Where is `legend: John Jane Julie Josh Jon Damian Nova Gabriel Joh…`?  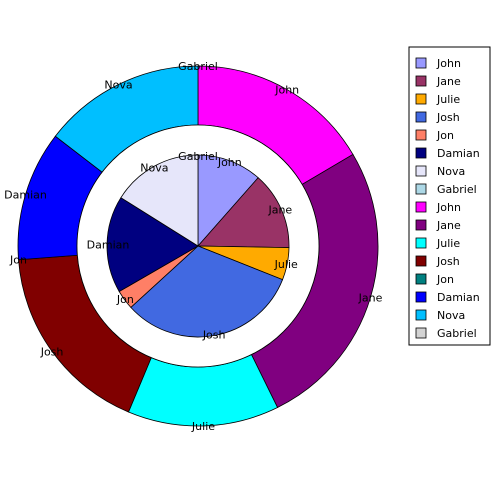 legend: John Jane Julie Josh Jon Damian Nova Gabriel Joh… is located at coordinates (449, 196).